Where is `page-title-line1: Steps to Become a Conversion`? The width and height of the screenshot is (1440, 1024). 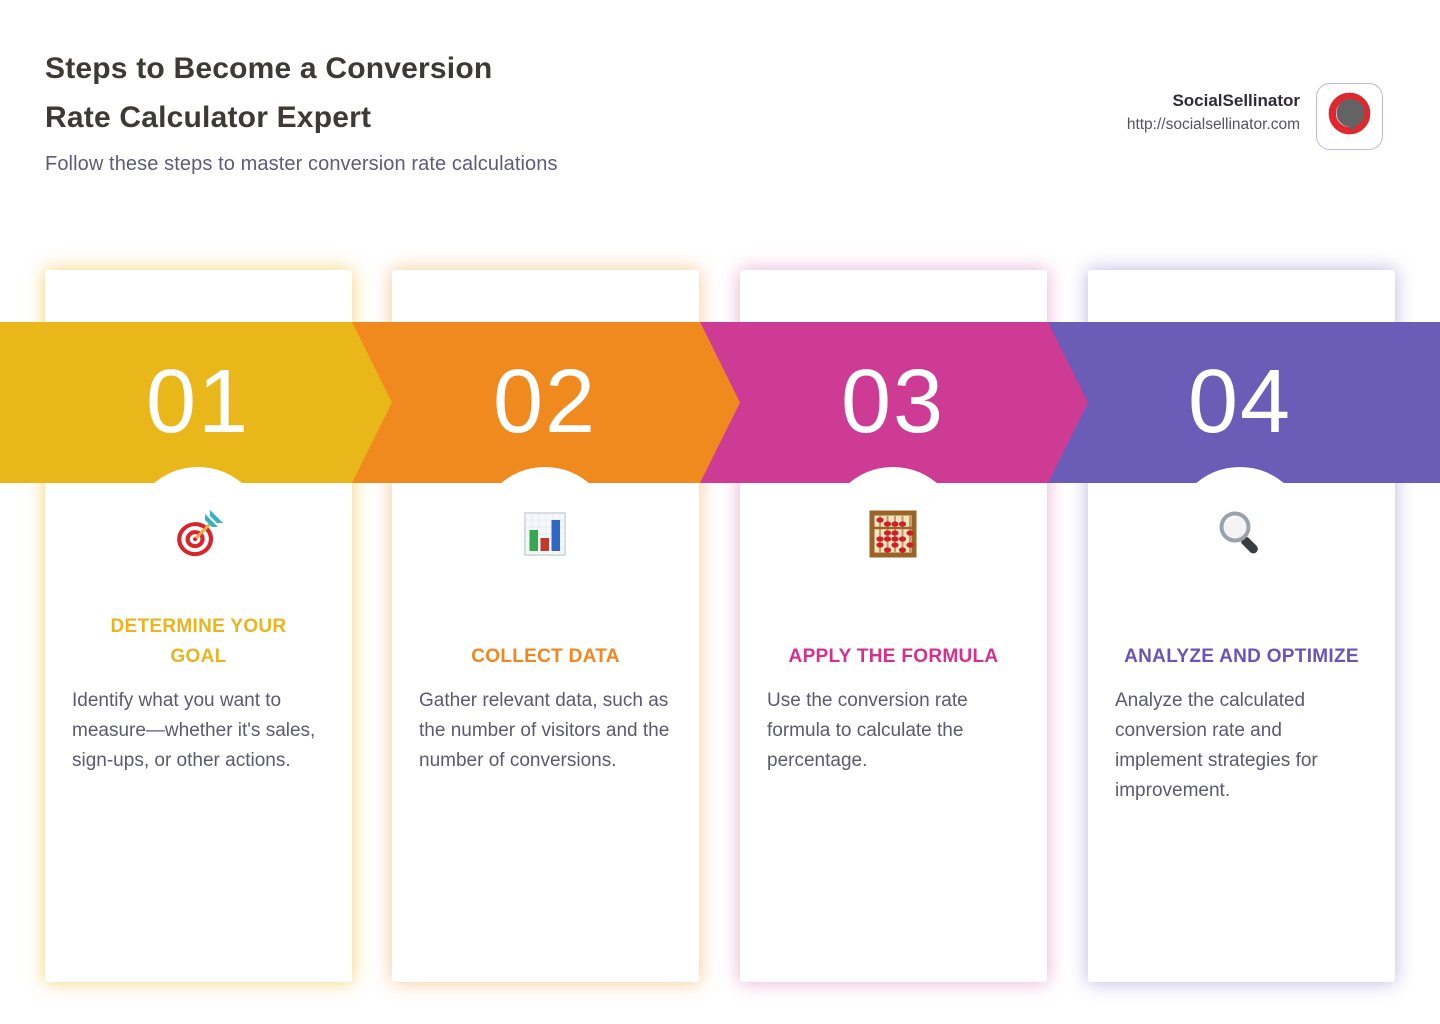
page-title-line1: Steps to Become a Conversion is located at coordinates (269, 68).